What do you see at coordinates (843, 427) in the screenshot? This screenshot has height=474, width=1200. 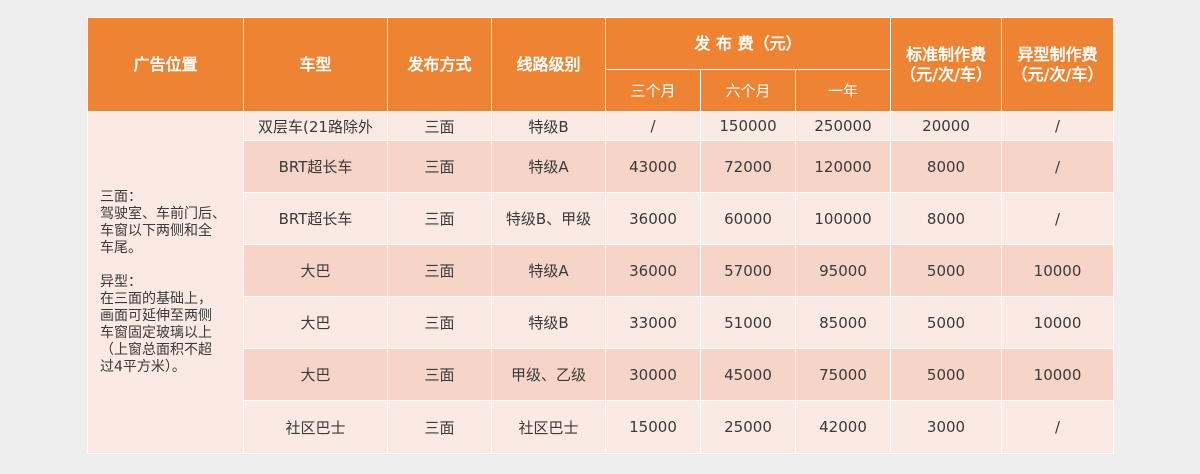 I see `cell-one-year: 42000` at bounding box center [843, 427].